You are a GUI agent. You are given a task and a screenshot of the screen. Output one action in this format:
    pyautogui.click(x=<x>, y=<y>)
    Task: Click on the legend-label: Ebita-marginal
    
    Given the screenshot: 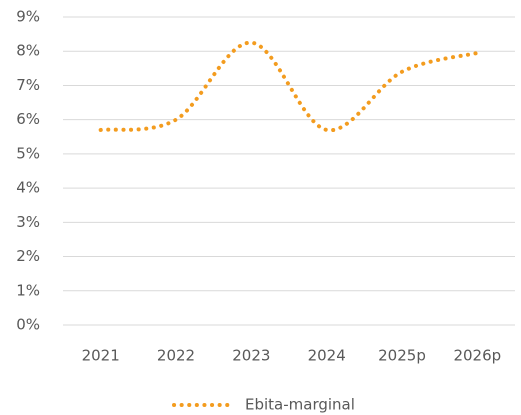 What is the action you would take?
    pyautogui.click(x=300, y=405)
    